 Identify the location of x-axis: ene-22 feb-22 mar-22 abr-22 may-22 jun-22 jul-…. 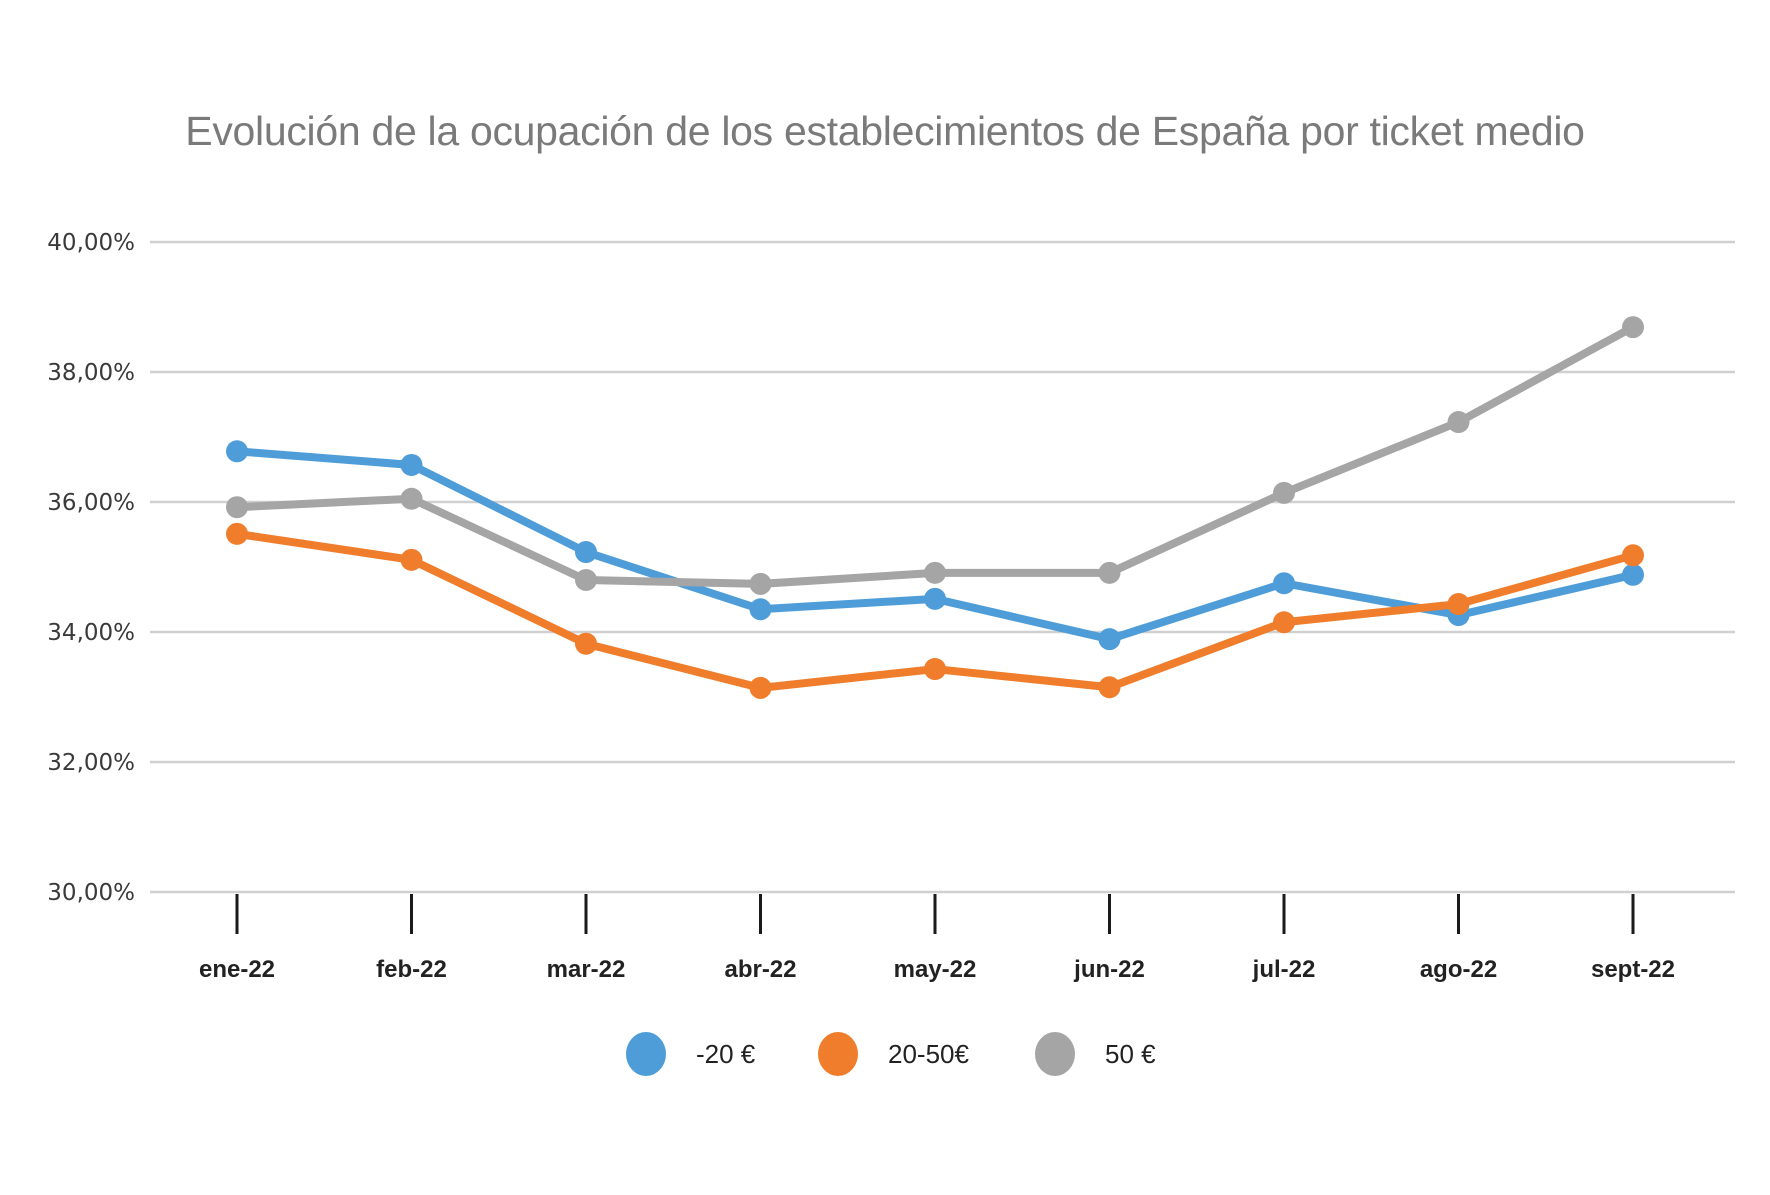
(937, 938).